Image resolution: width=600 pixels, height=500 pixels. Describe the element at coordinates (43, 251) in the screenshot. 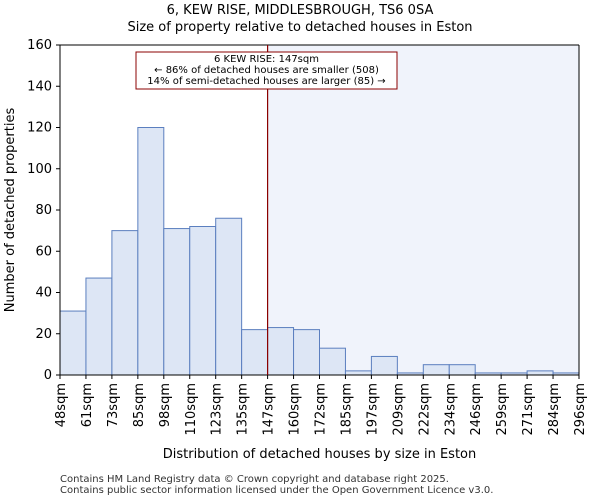

I see `y-tick-label: 60` at that location.